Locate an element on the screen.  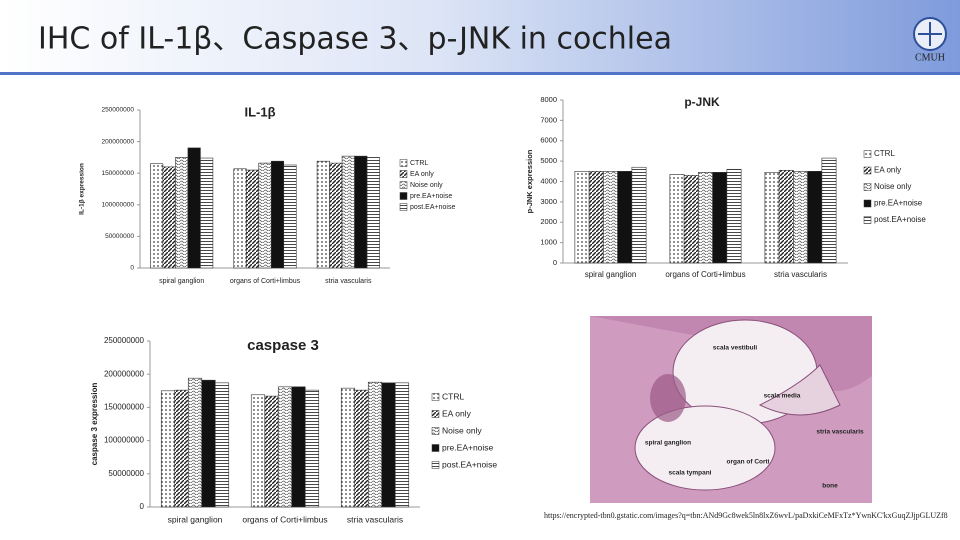
y-tick-label: 3000 is located at coordinates (548, 201).